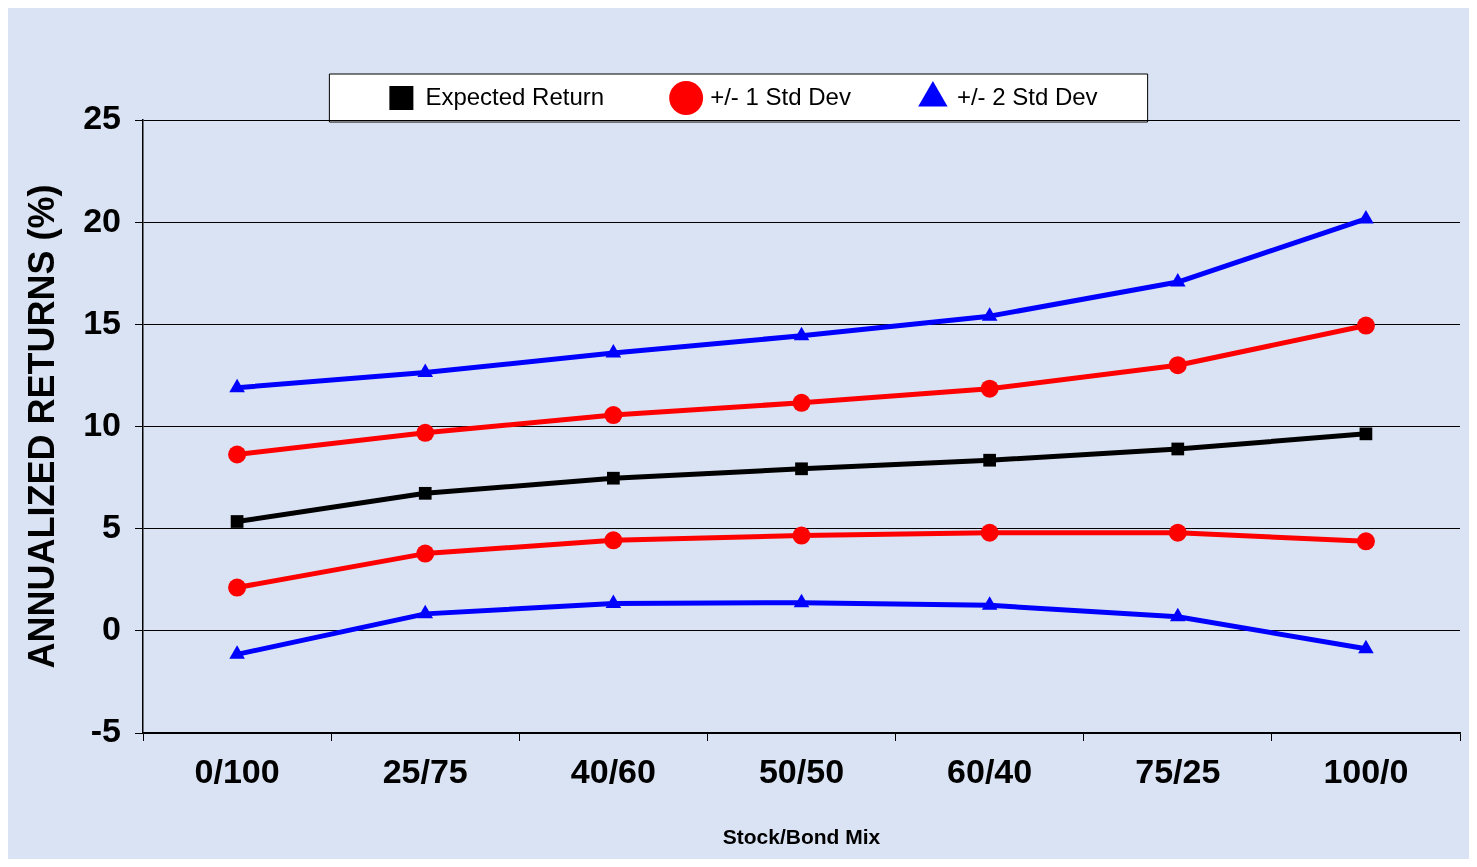 The width and height of the screenshot is (1477, 867). Describe the element at coordinates (41, 426) in the screenshot. I see `y-axis-title: ANNUALIZED RETURNS (%)` at that location.